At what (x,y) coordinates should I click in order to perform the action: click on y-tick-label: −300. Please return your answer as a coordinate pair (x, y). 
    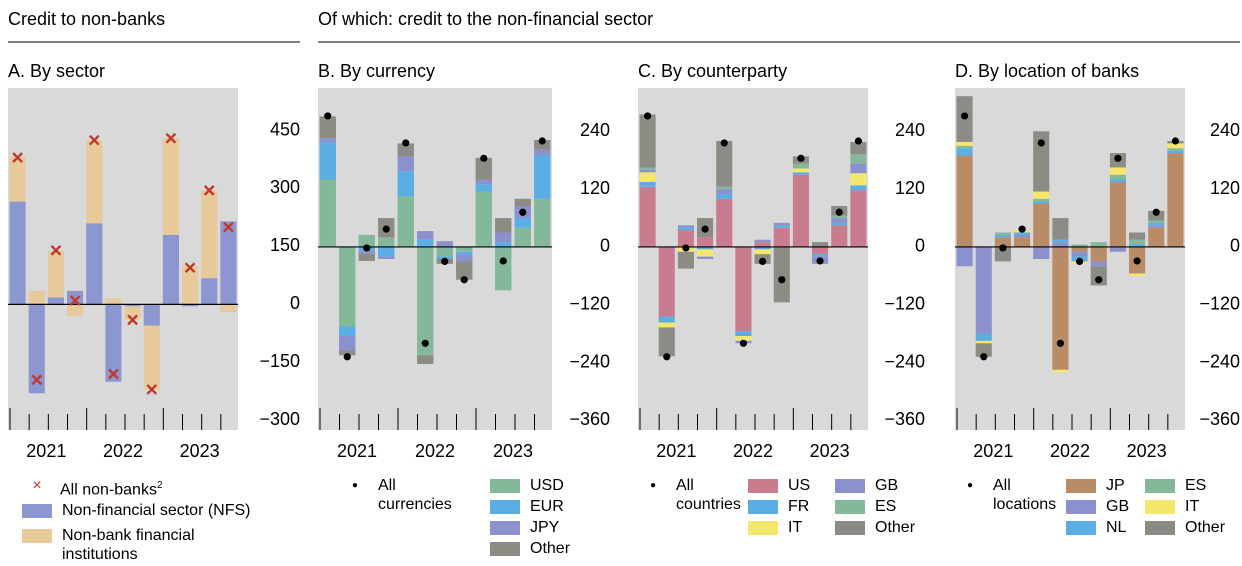
    Looking at the image, I should click on (279, 419).